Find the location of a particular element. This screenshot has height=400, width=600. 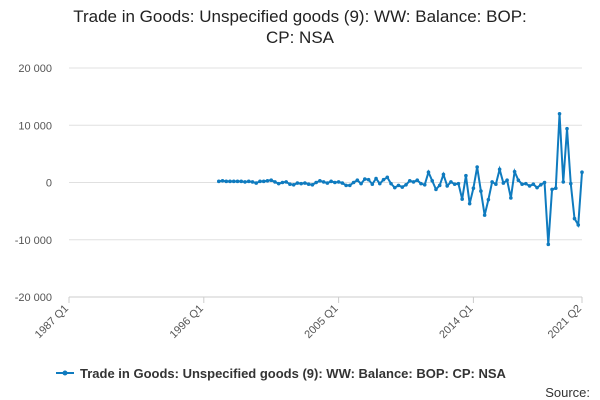

x-tick-label: 2021 Q2 is located at coordinates (565, 322).